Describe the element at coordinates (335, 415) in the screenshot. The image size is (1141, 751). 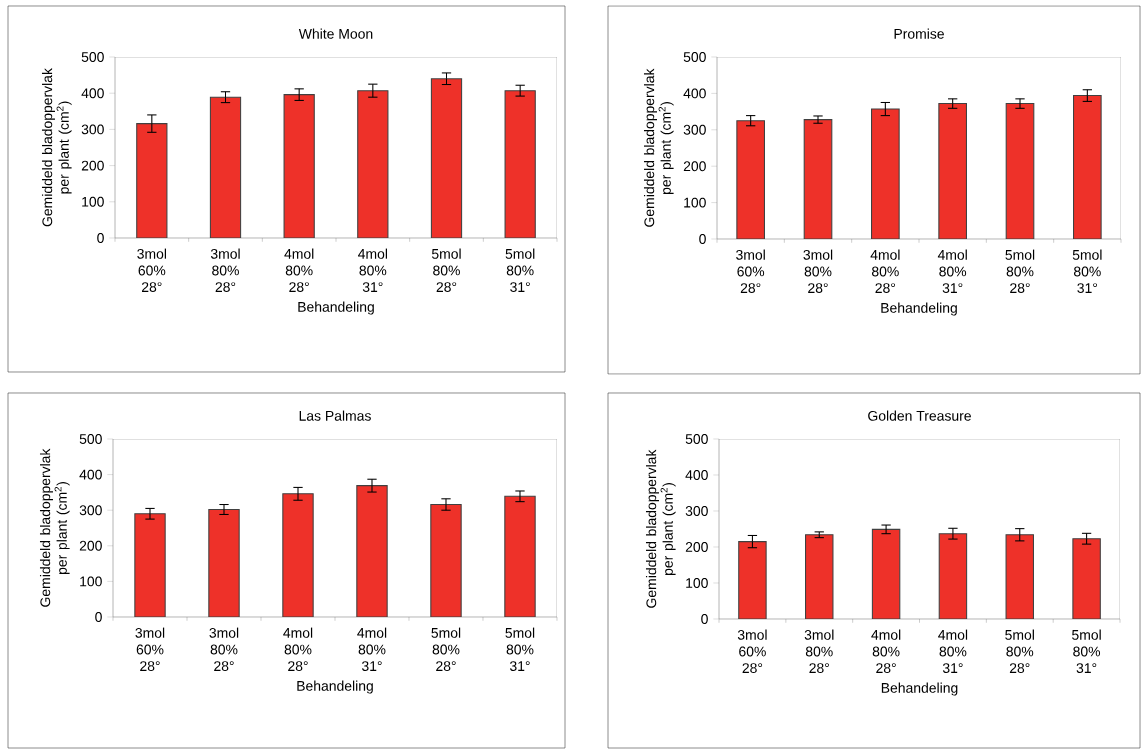
I see `chart-title: Las Palmas` at that location.